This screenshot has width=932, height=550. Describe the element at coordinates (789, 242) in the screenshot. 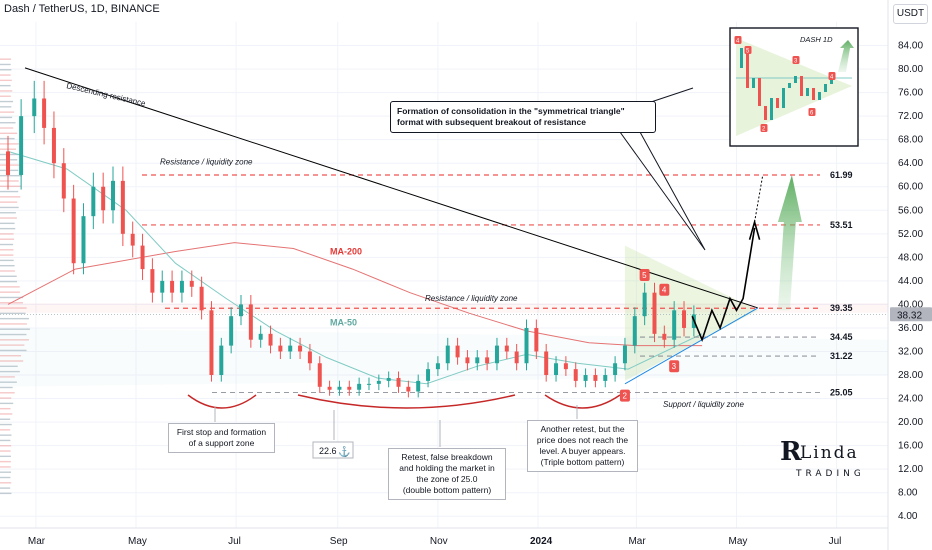

I see `green-target-arrow` at that location.